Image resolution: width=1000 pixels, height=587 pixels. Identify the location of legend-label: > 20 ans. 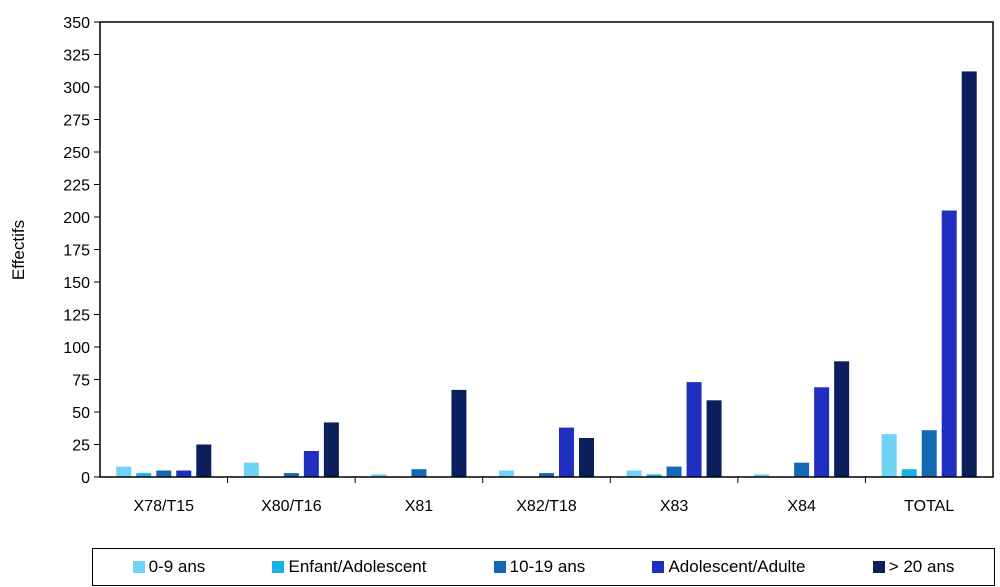
(921, 566).